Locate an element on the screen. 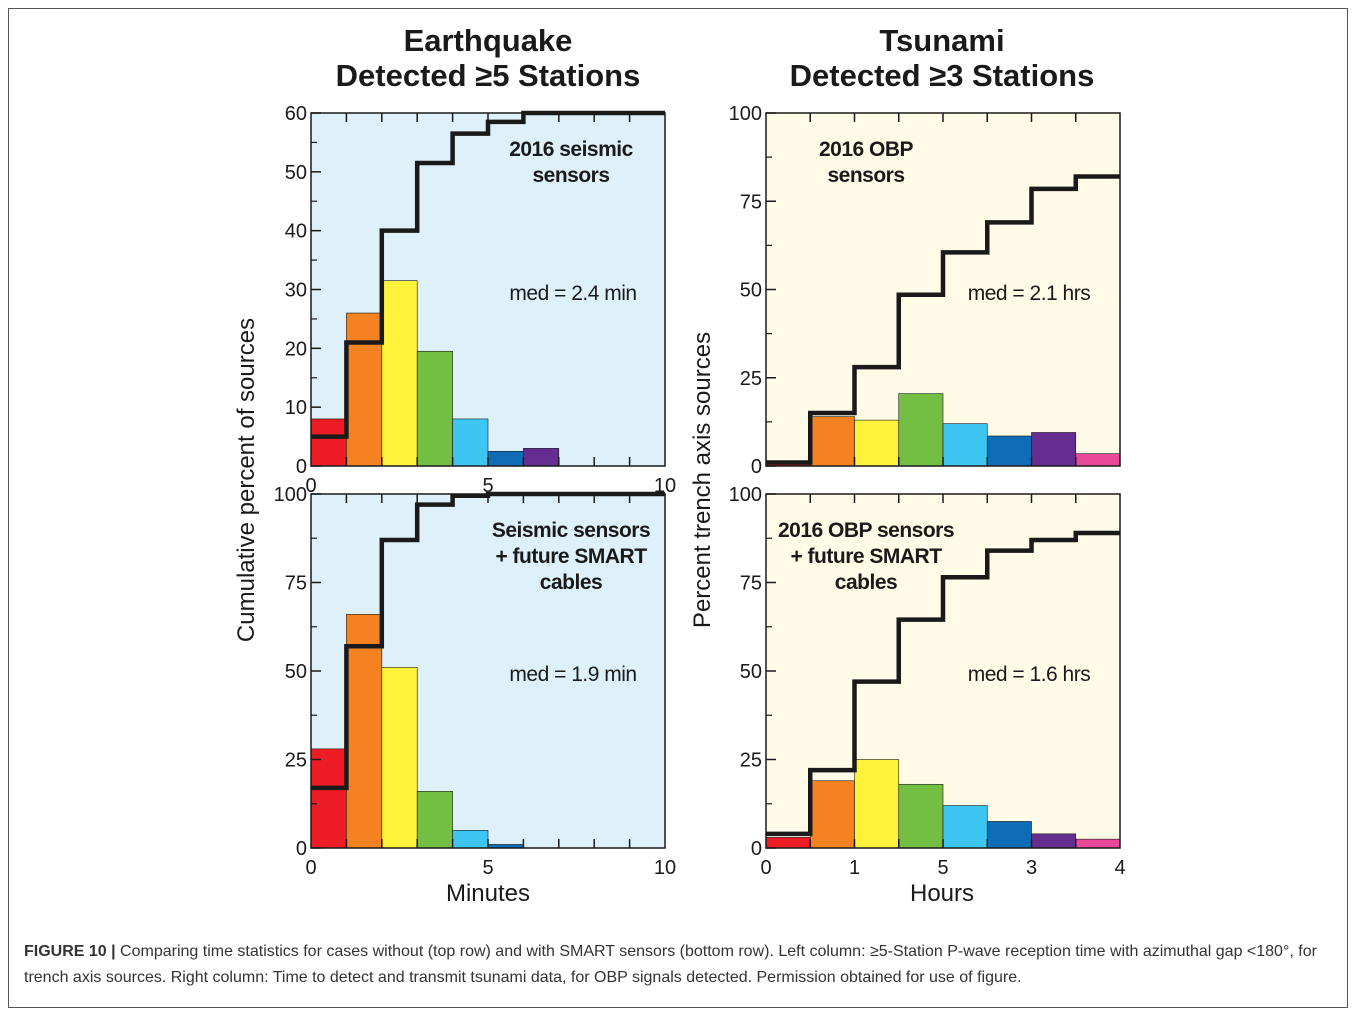  panel-1-ytick-label-4: 30 is located at coordinates (296, 291).